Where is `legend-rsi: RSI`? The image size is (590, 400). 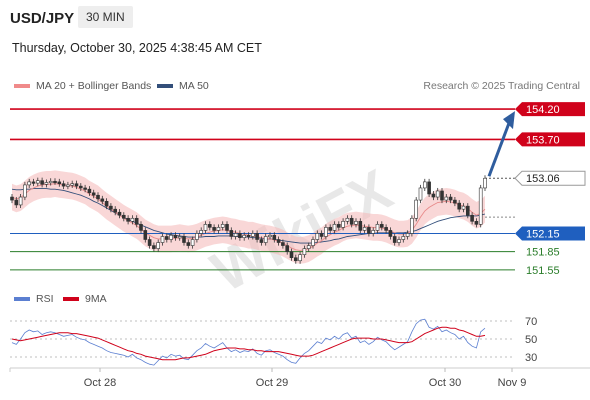 legend-rsi: RSI is located at coordinates (34, 299).